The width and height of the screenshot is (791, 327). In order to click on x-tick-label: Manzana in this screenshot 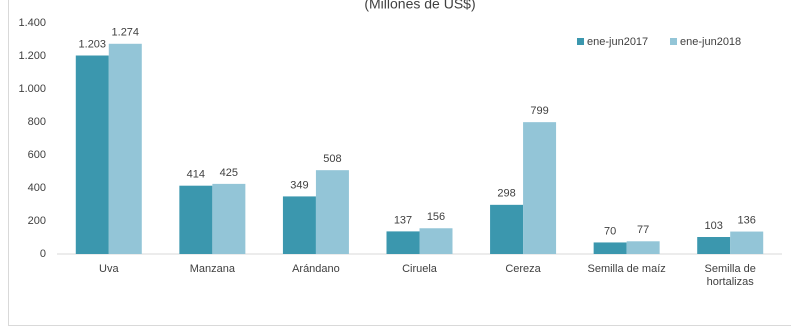, I will do `click(212, 269)`.